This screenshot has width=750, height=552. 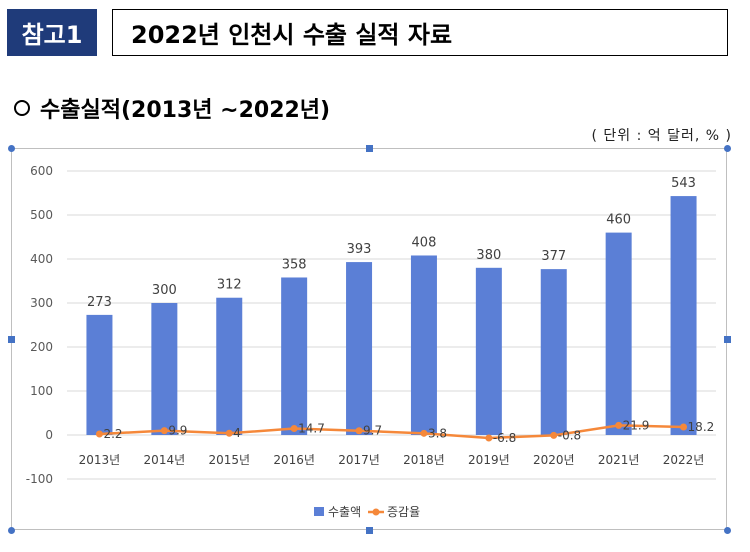 I want to click on rate-label: 9.7, so click(x=372, y=431).